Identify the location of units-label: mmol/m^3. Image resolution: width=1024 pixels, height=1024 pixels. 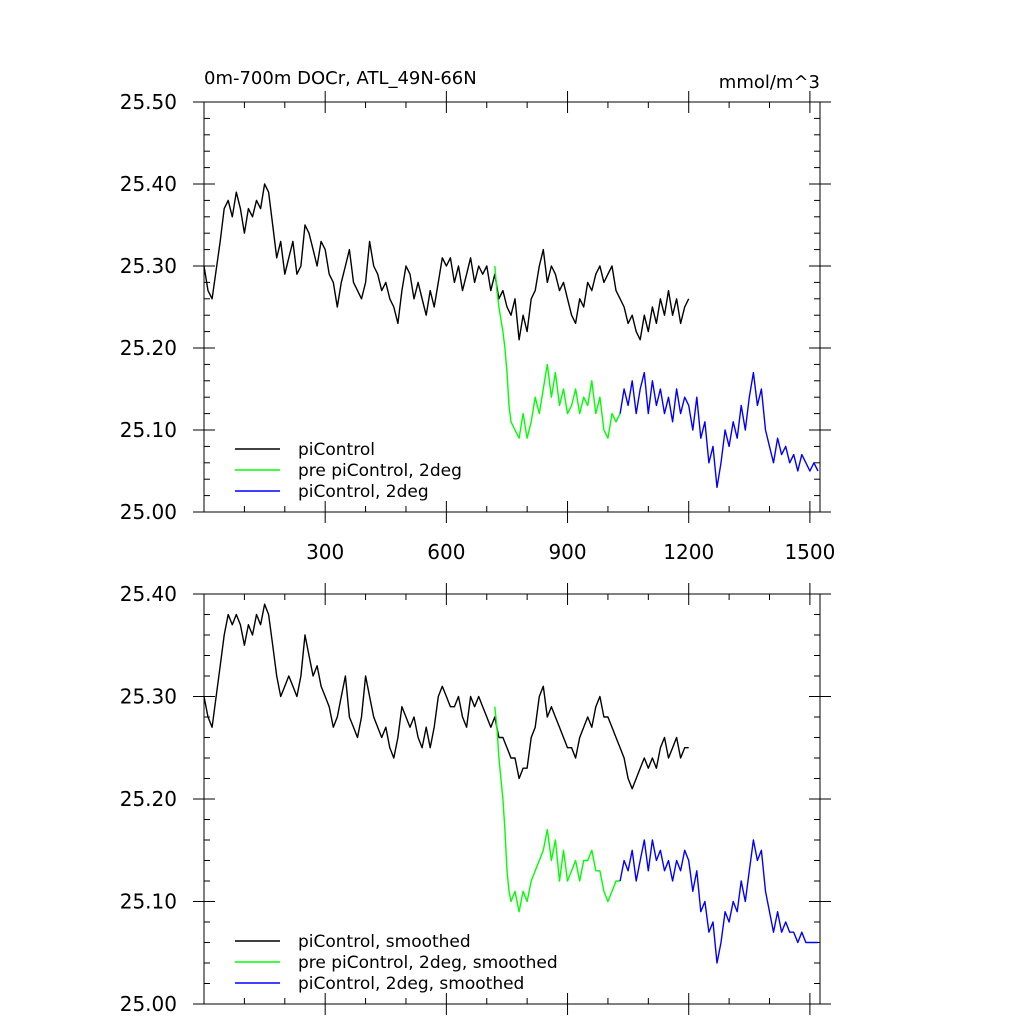
(769, 82).